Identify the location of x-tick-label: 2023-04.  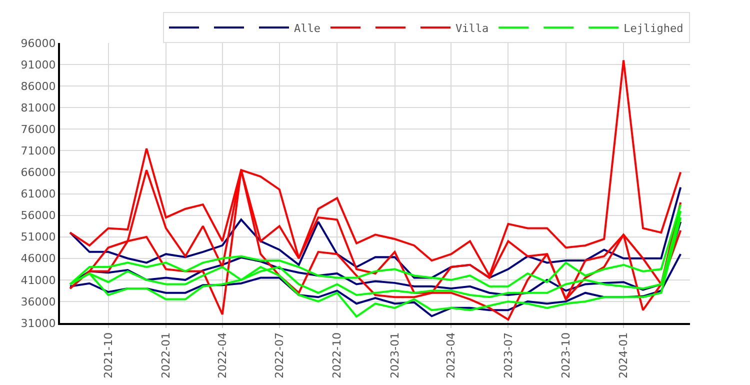
(451, 355).